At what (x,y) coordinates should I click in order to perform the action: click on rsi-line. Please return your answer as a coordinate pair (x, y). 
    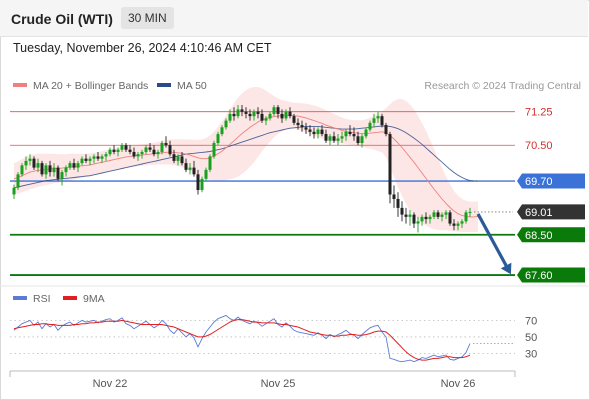
    Looking at the image, I should click on (242, 338).